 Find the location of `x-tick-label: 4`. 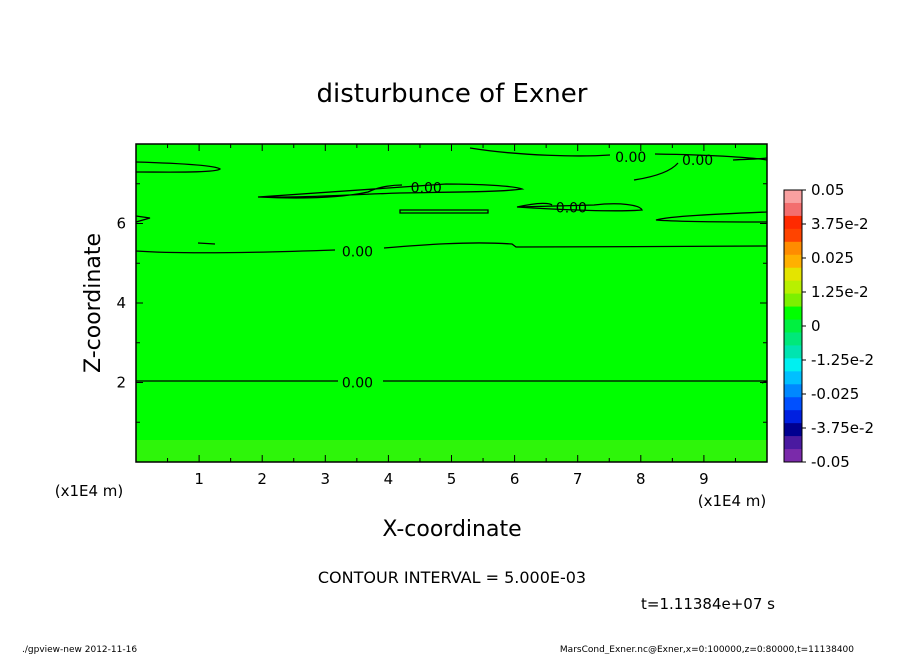

x-tick-label: 4 is located at coordinates (389, 479).